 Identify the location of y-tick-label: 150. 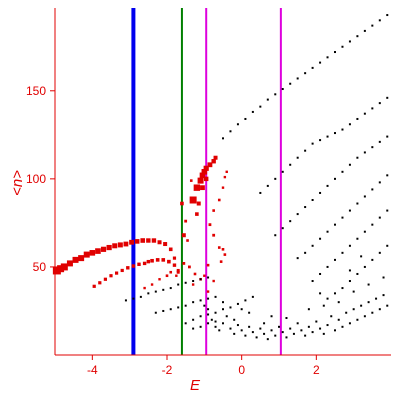
(36, 91).